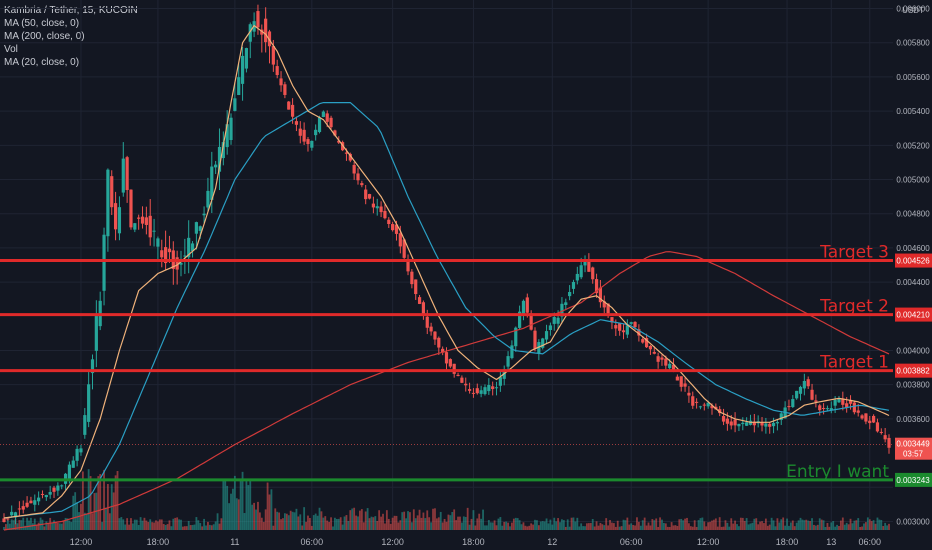 This screenshot has width=932, height=550. Describe the element at coordinates (913, 180) in the screenshot. I see `y-tick-label: 0.005000` at that location.